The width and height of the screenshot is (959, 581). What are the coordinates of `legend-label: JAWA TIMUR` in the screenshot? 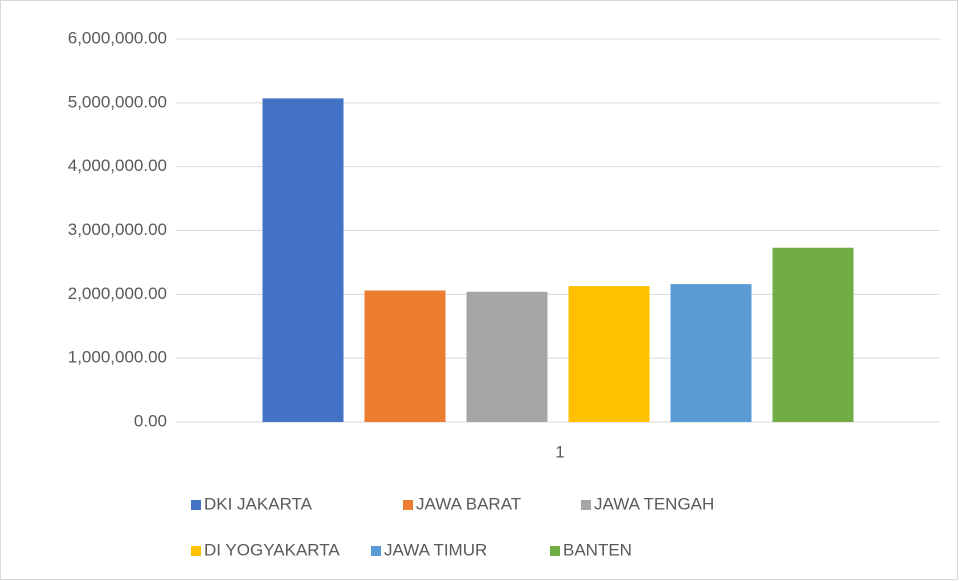 It's located at (435, 549).